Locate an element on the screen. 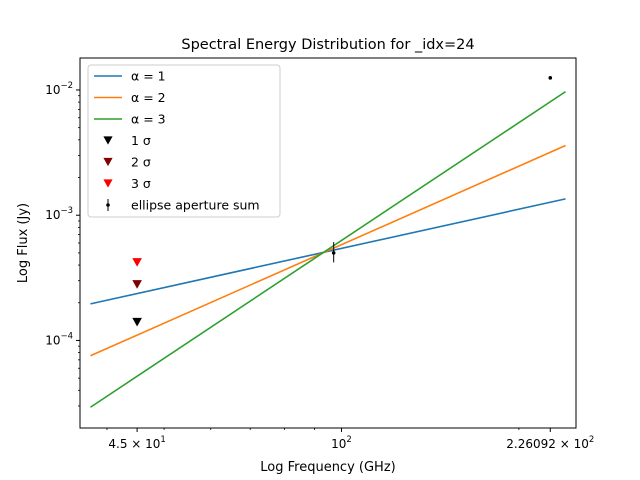 This screenshot has width=640, height=480. x-tick-label-2: 102 is located at coordinates (341, 443).